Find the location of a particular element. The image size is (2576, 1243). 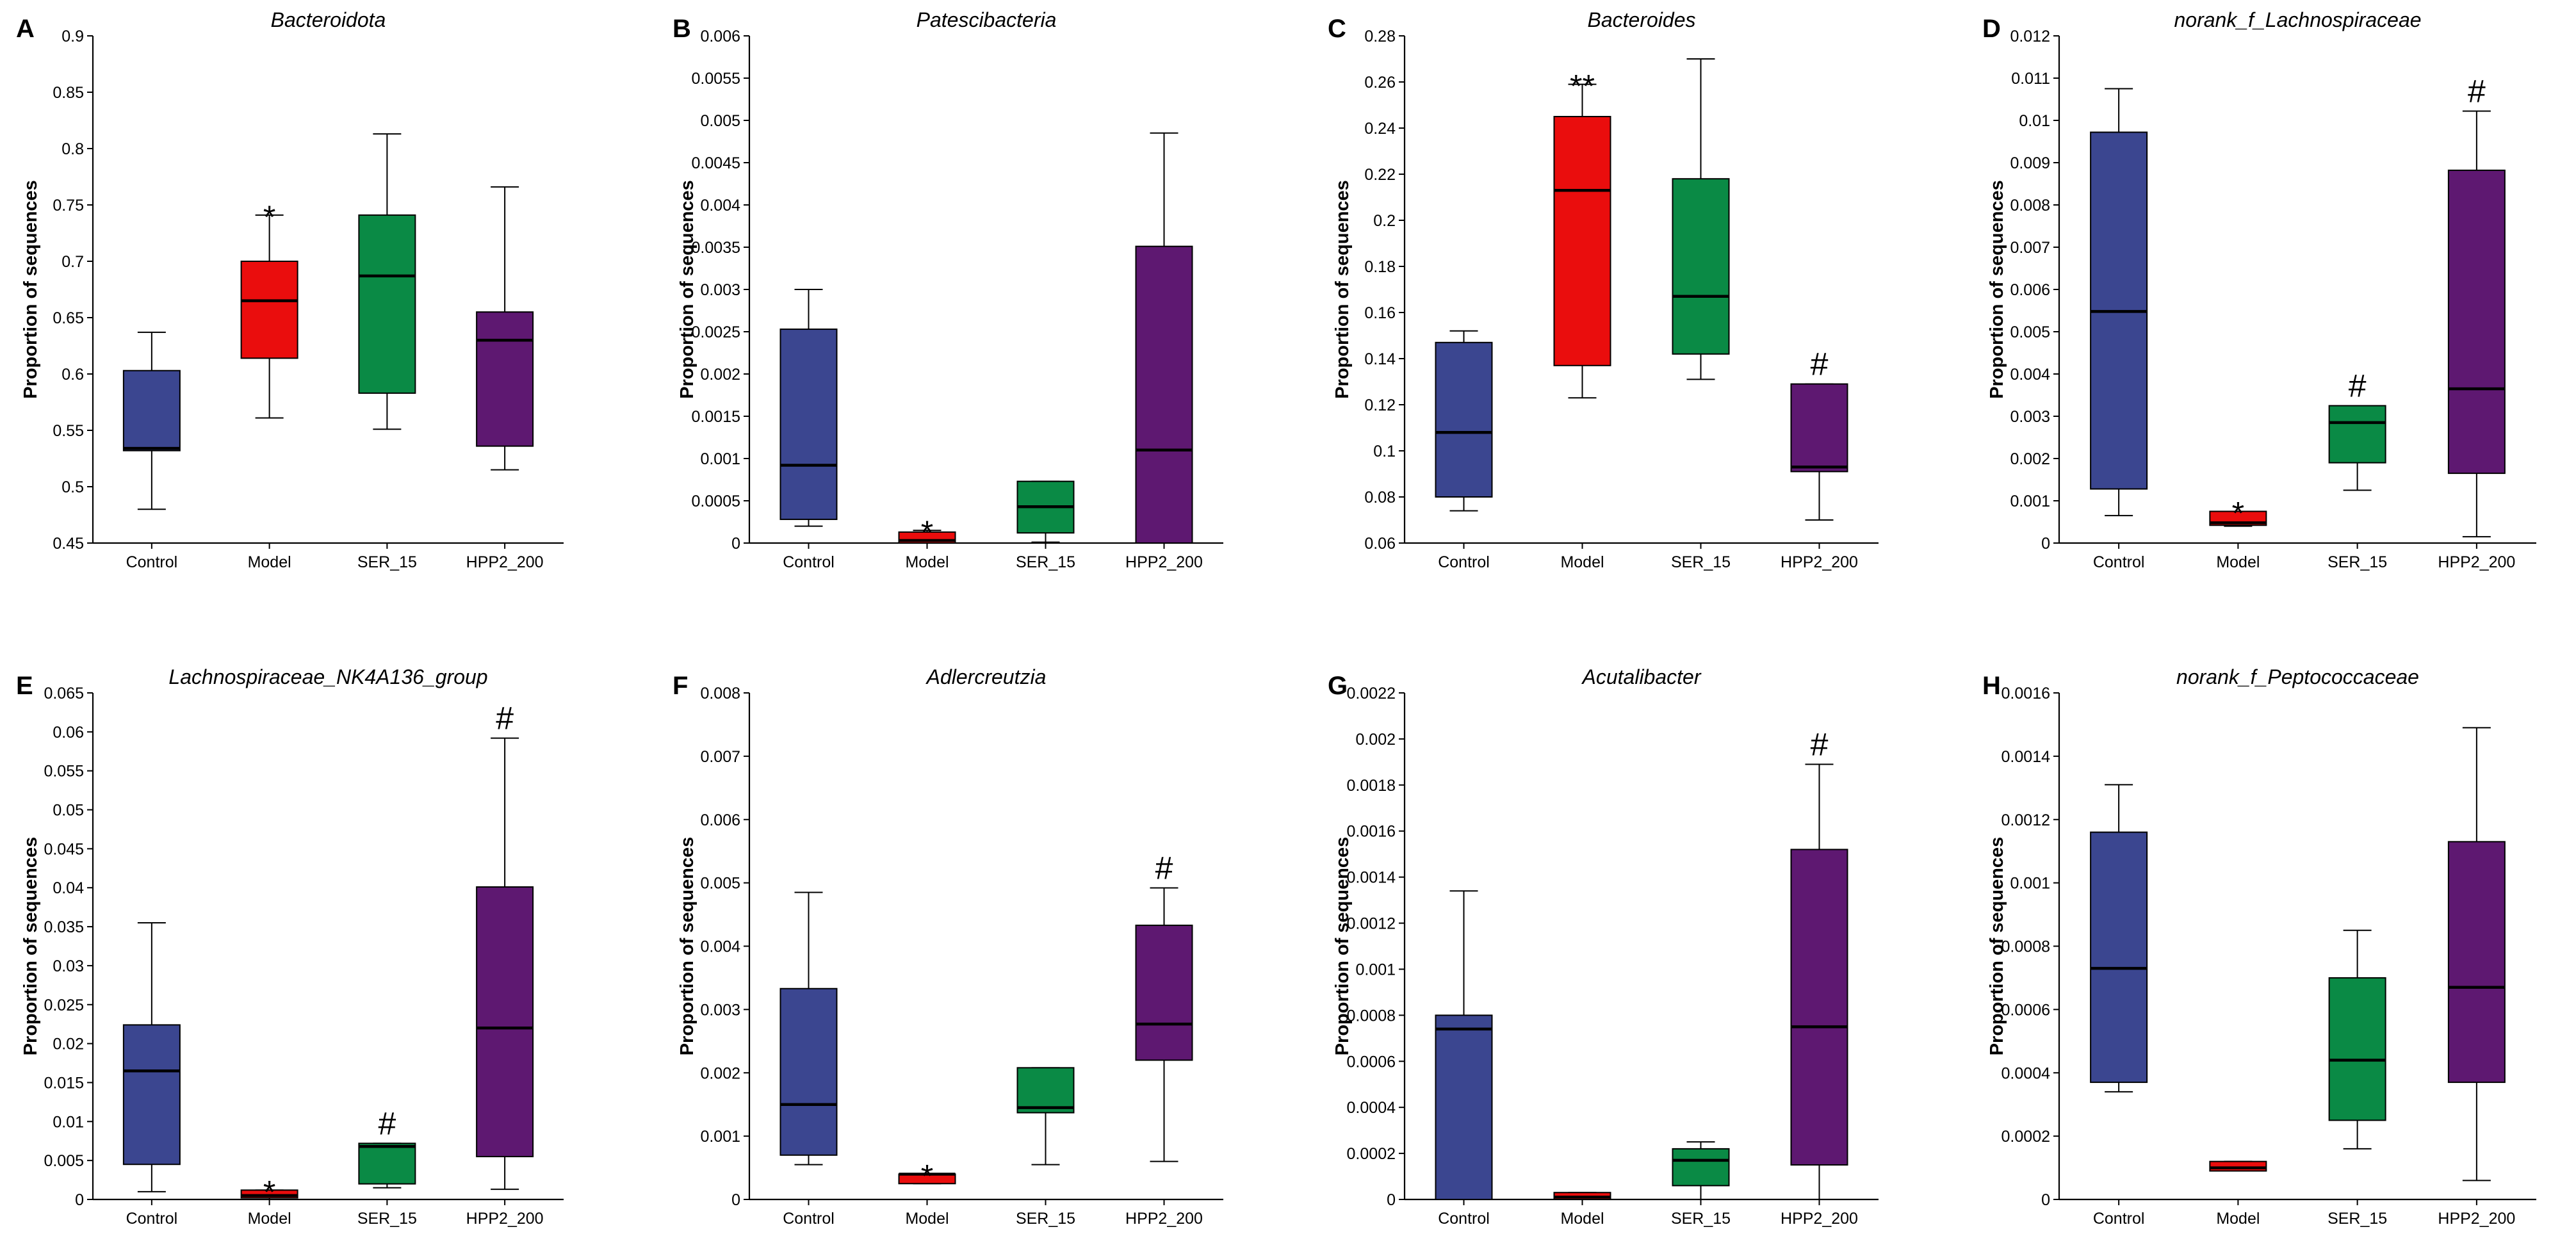

y-tick-label: 0.065 is located at coordinates (64, 694).